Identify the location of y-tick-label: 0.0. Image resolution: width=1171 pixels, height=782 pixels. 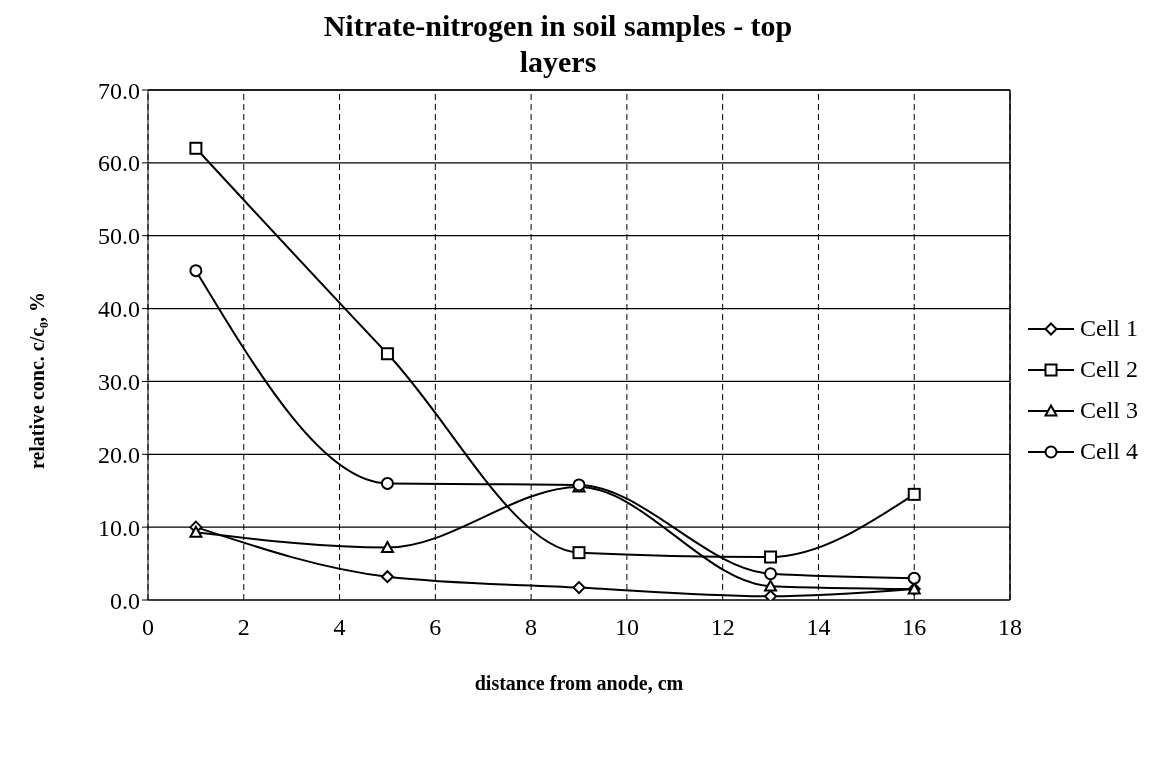
(125, 600).